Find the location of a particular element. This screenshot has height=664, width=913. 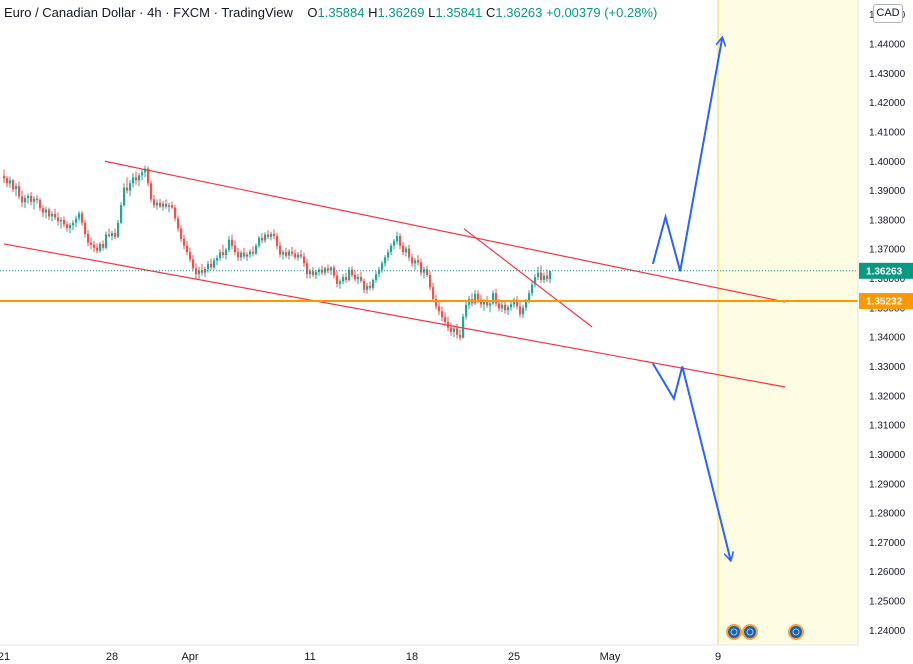

price-tick-label: 1.31000 is located at coordinates (887, 426).